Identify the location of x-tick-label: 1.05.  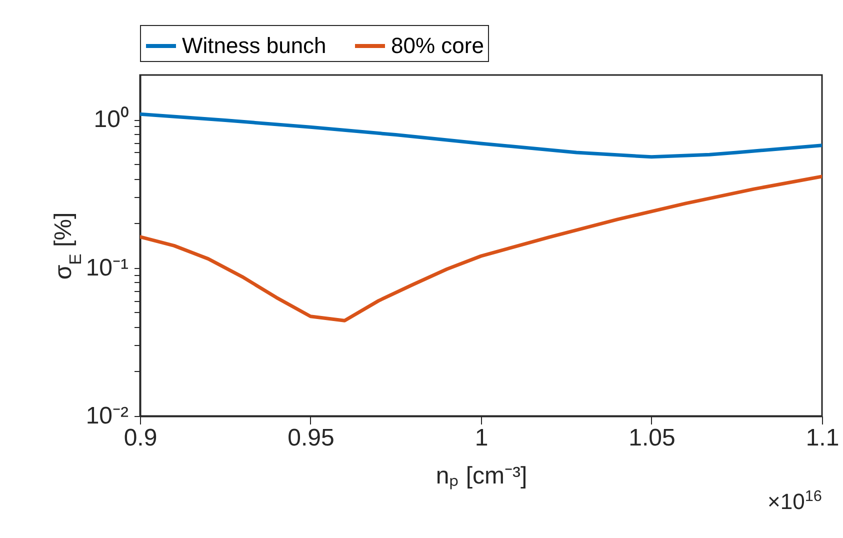
(652, 438).